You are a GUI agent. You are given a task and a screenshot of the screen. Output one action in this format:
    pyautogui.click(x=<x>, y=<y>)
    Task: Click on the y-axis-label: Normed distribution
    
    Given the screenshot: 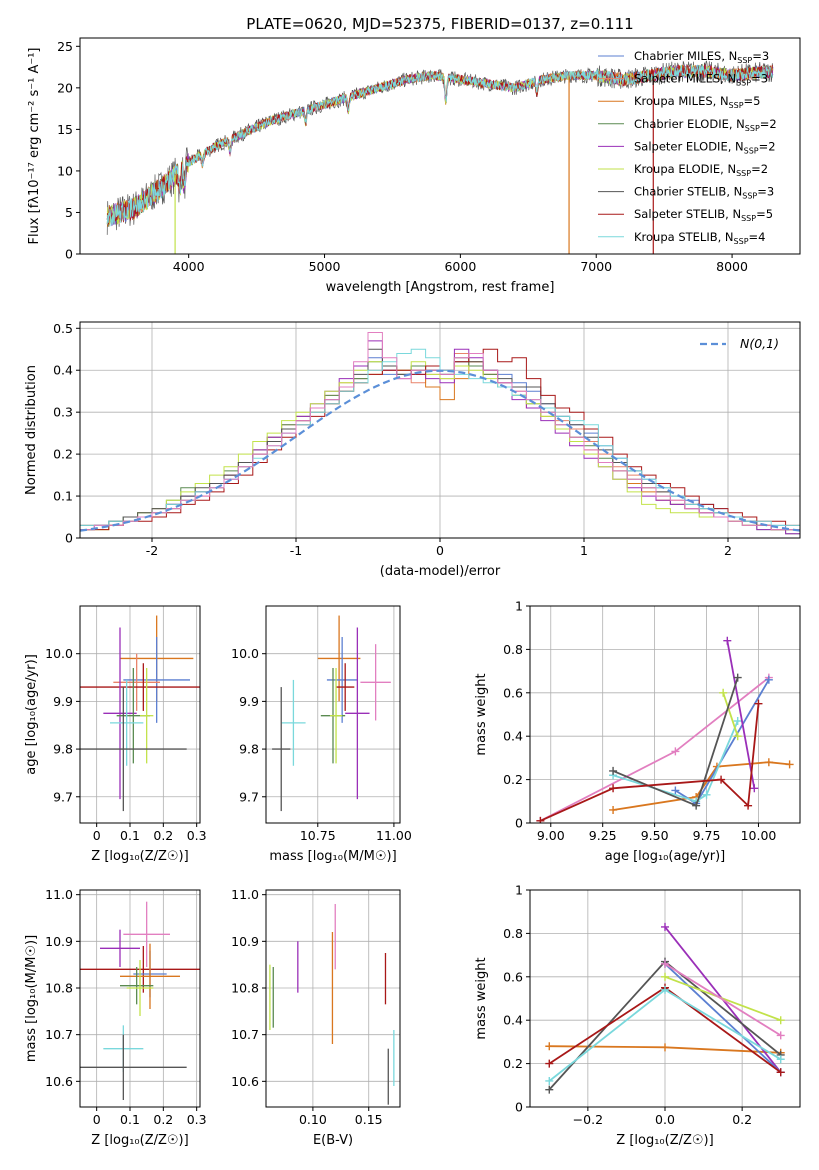 What is the action you would take?
    pyautogui.click(x=31, y=430)
    